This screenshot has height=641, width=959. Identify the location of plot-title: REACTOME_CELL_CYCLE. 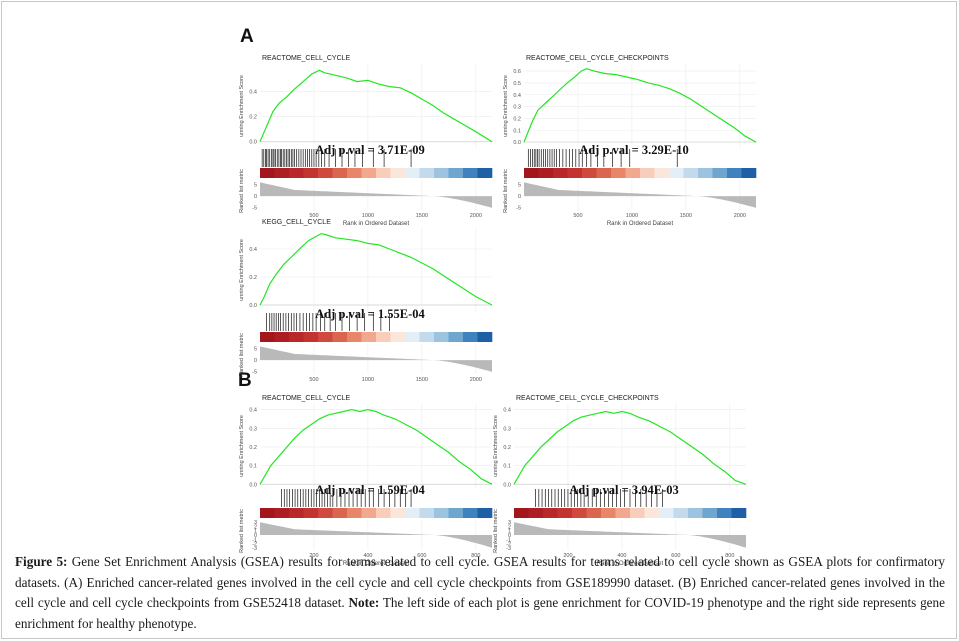
(306, 398).